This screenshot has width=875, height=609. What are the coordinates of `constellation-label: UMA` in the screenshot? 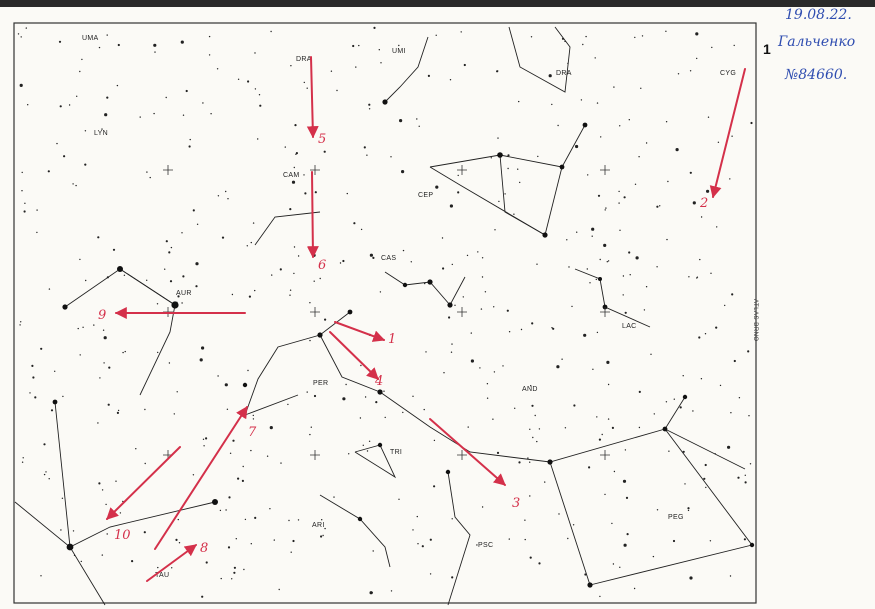 It's located at (90, 38).